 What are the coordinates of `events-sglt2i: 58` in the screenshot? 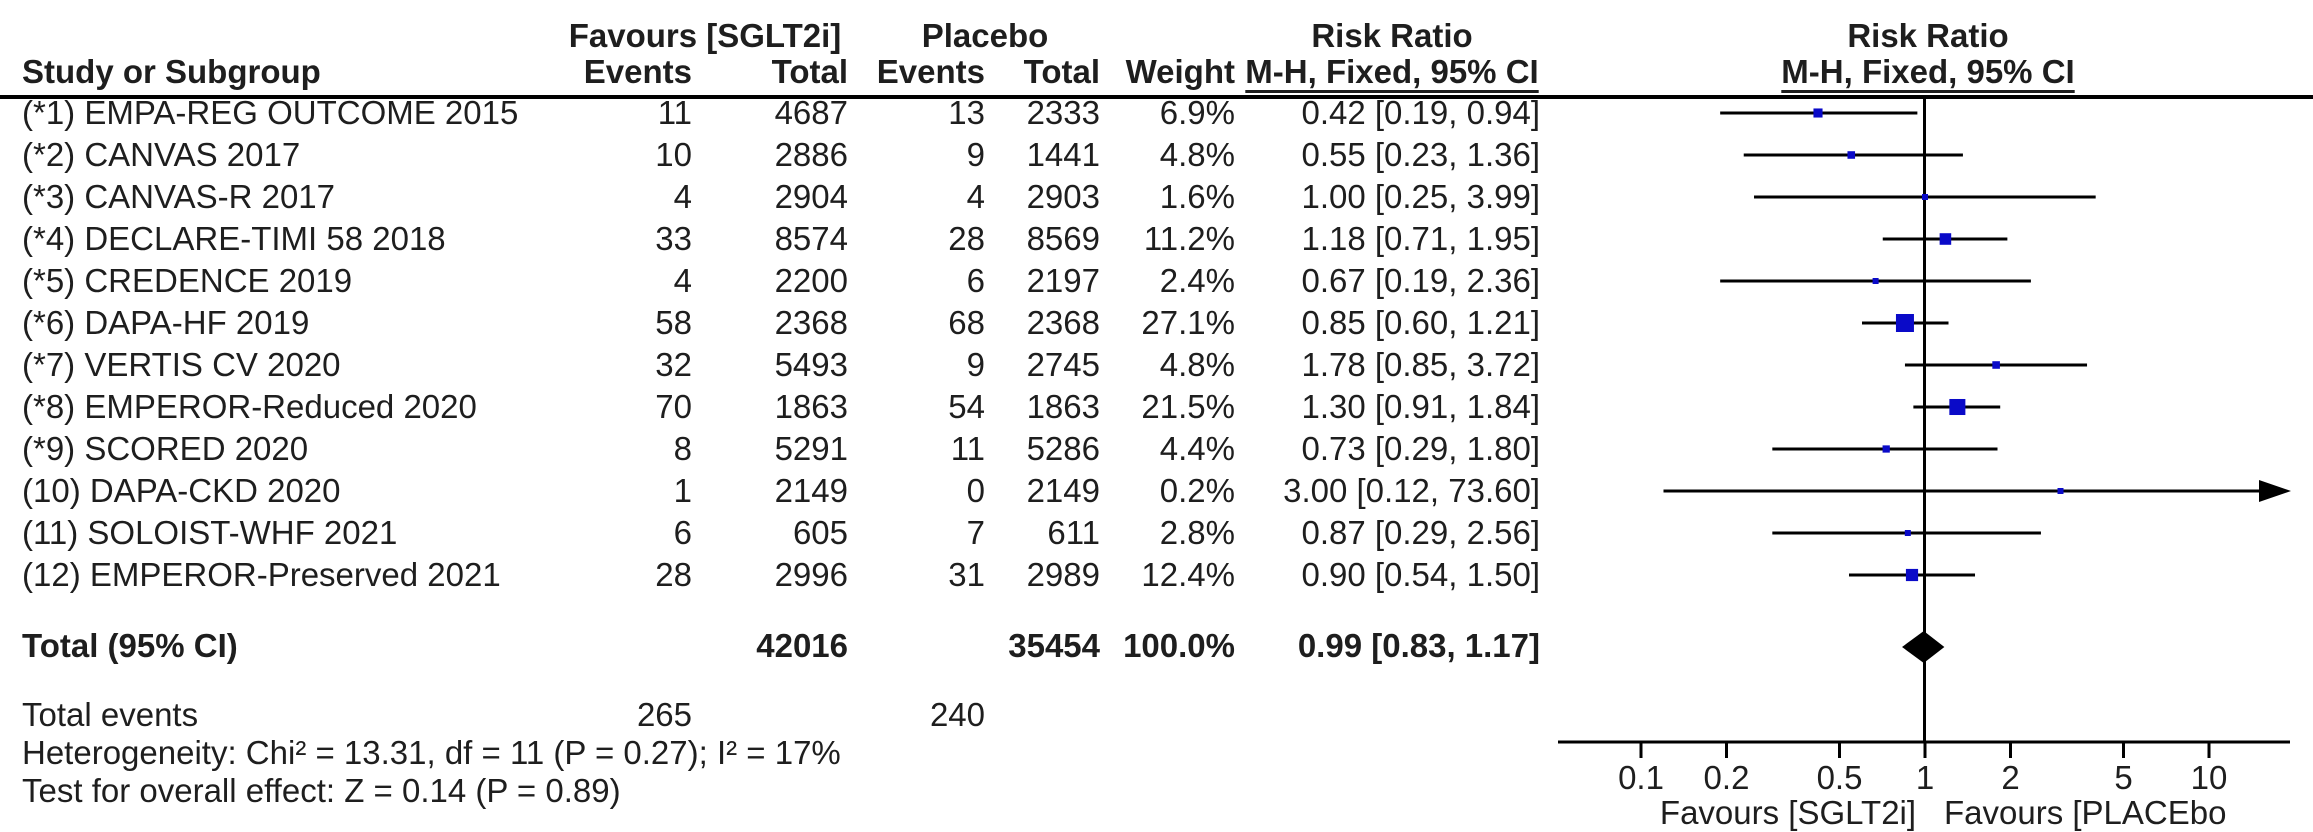 It's located at (673, 322).